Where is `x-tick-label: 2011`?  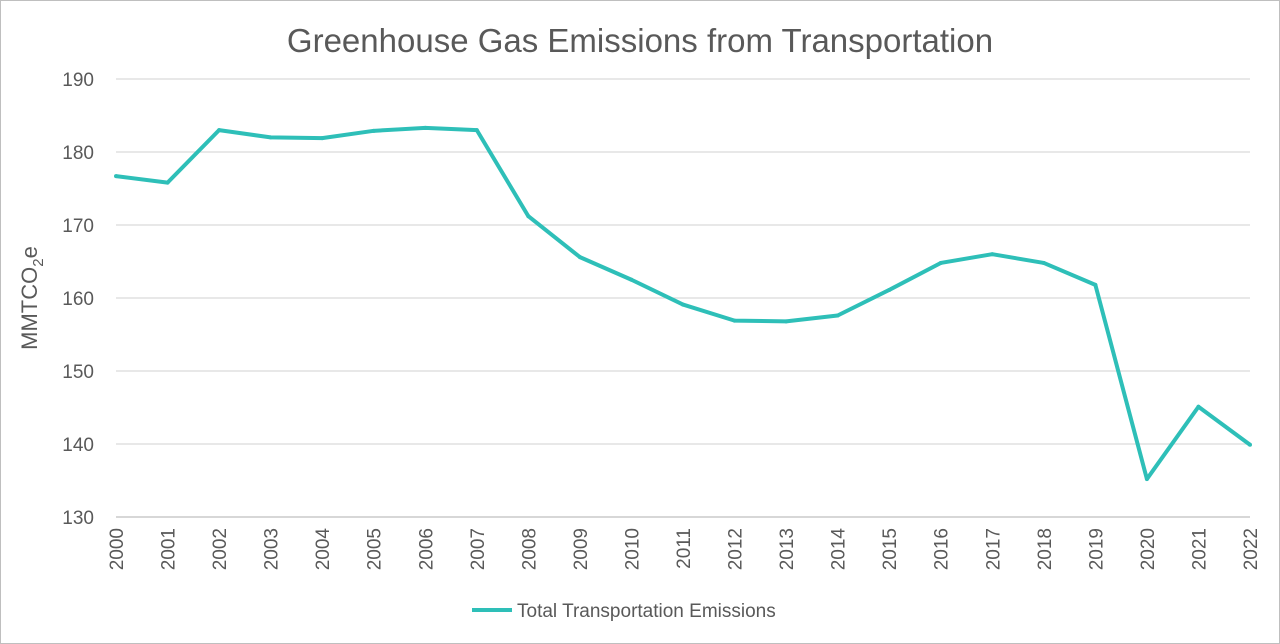 x-tick-label: 2011 is located at coordinates (684, 548).